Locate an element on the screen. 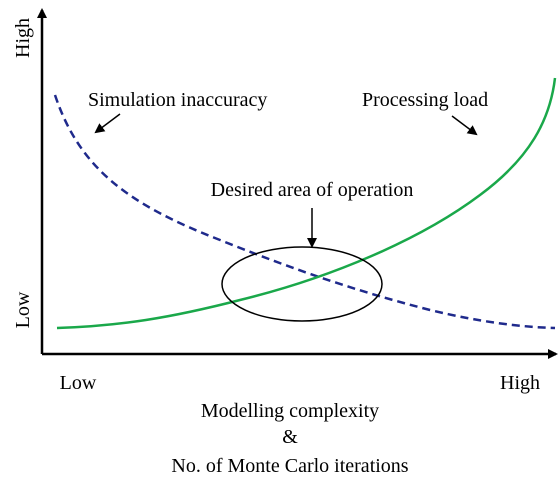 The width and height of the screenshot is (558, 482). x-title-2: & is located at coordinates (290, 437).